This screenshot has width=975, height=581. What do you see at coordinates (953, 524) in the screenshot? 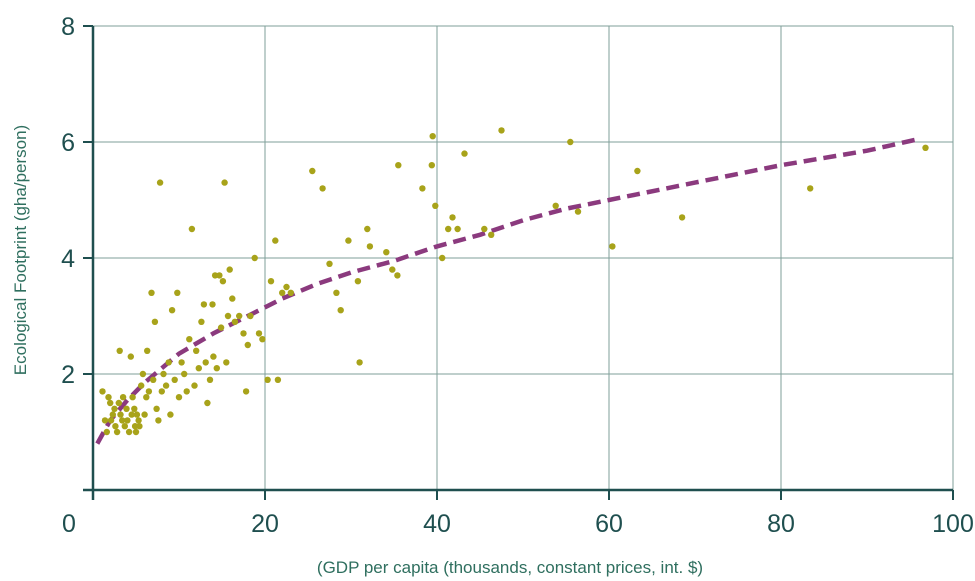
I see `x-tick-label: 100` at bounding box center [953, 524].